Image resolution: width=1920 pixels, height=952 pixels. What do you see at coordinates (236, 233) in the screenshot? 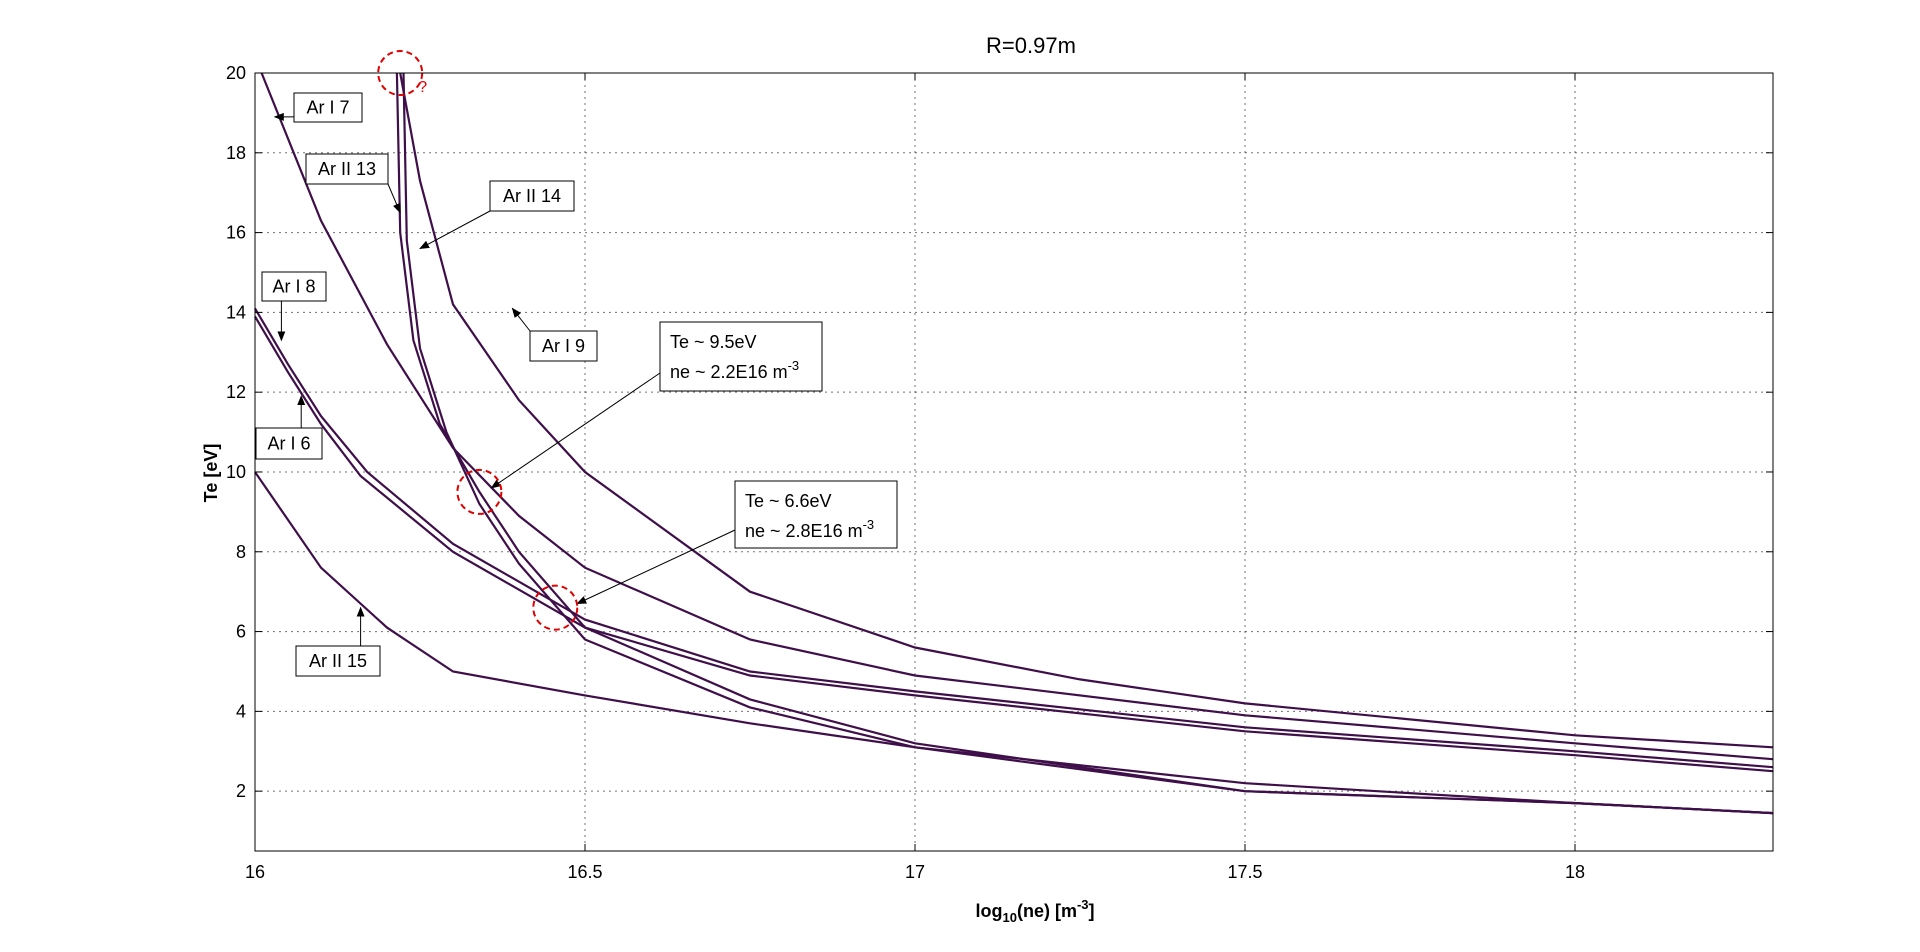
I see `y-tick-label: 16` at bounding box center [236, 233].